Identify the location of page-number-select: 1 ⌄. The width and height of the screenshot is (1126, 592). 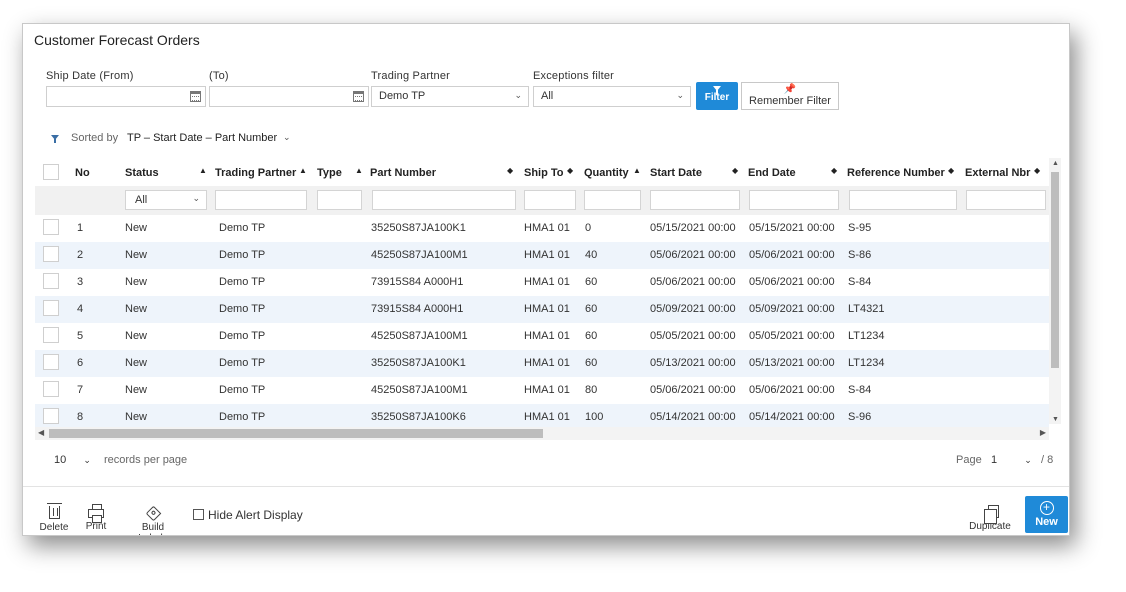
(1011, 460).